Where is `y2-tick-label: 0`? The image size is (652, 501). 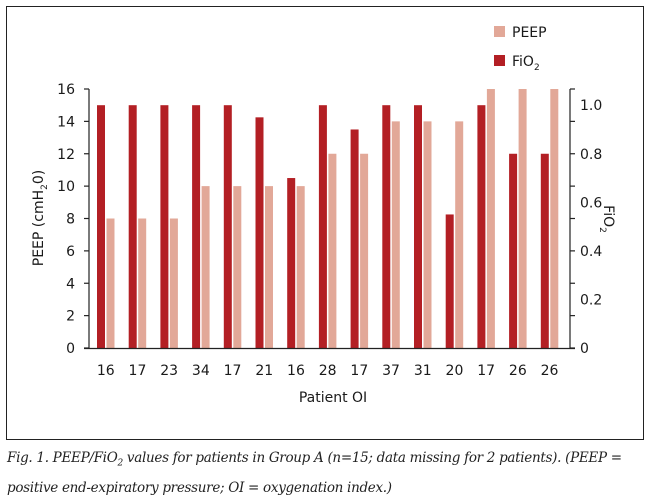 y2-tick-label: 0 is located at coordinates (584, 349).